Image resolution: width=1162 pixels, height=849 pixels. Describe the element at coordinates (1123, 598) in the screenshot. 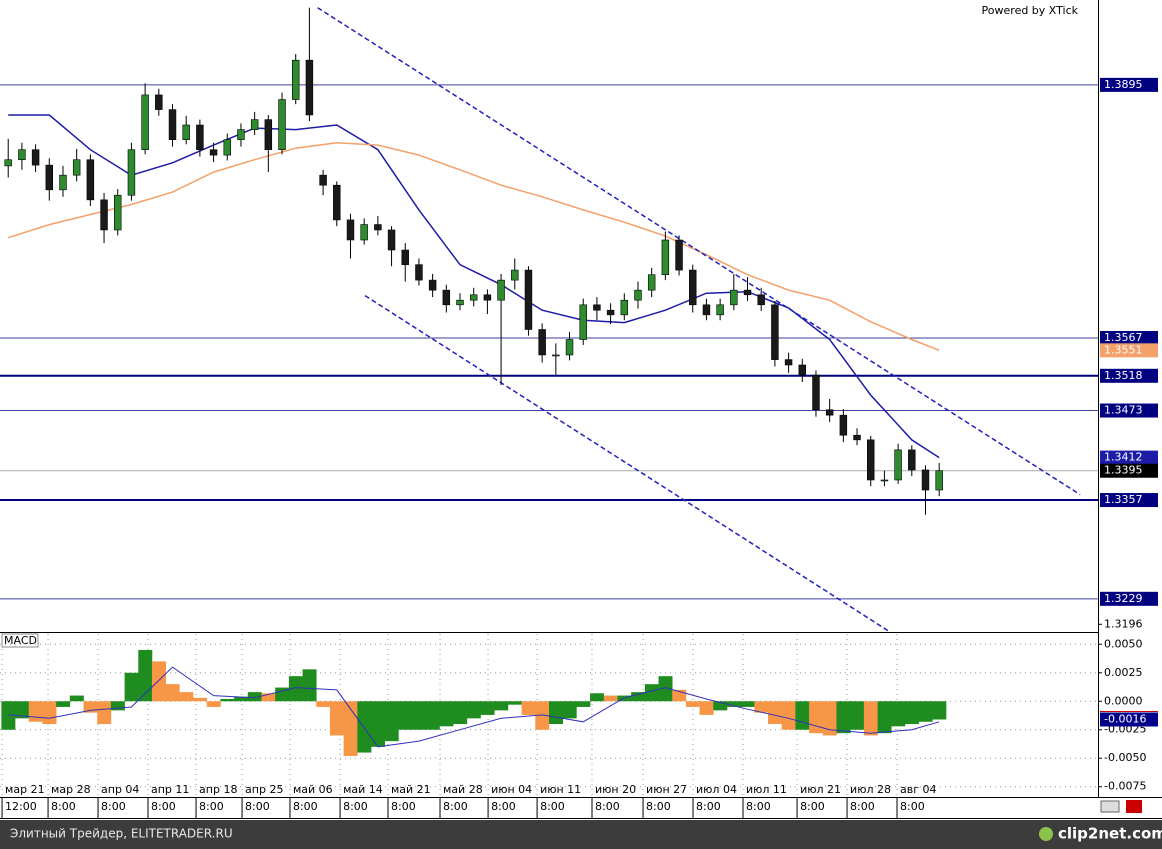

I see `level-label: 1.3229` at that location.